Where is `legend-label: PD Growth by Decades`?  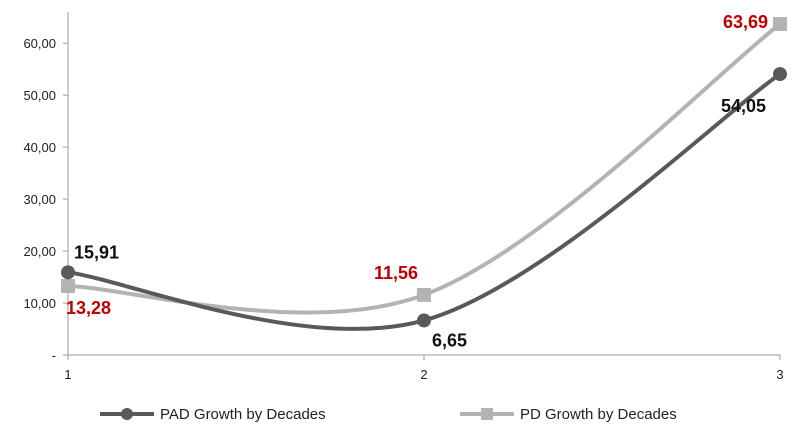 legend-label: PD Growth by Decades is located at coordinates (598, 414).